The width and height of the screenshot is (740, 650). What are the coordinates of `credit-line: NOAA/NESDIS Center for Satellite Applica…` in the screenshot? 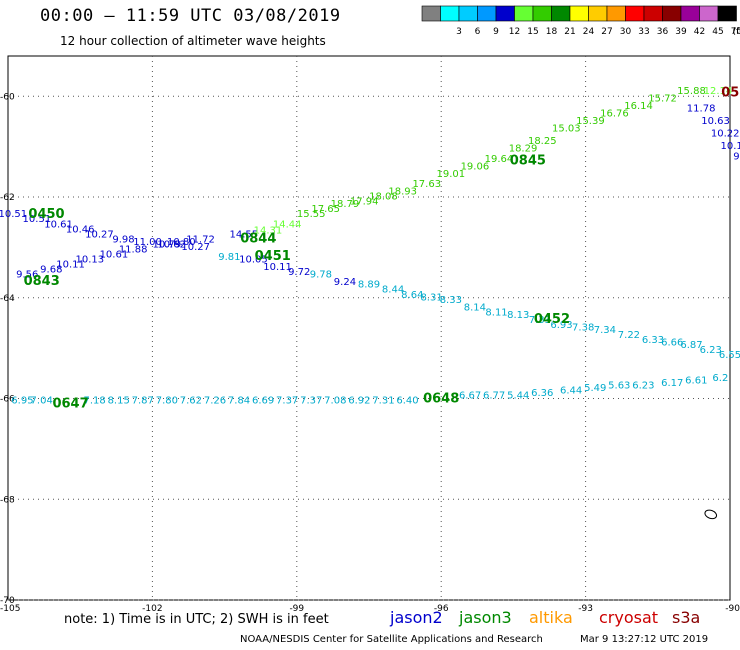 It's located at (391, 639).